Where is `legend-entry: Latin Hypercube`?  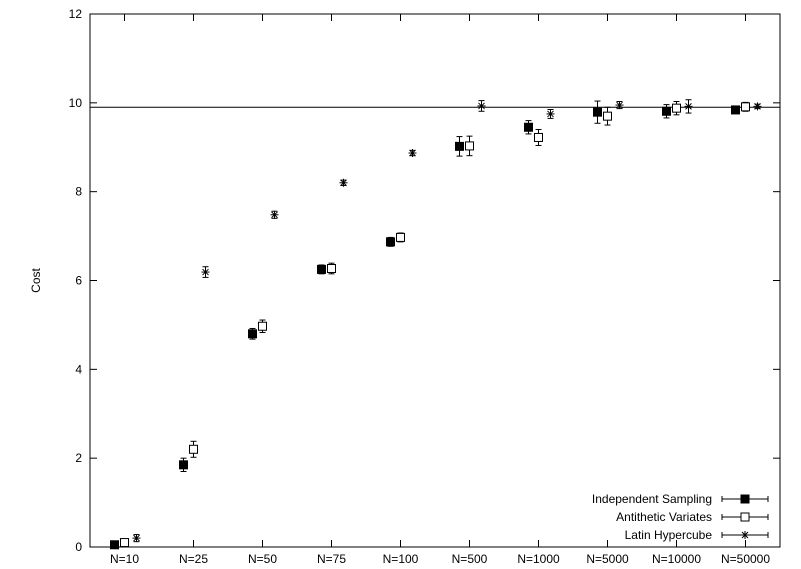
legend-entry: Latin Hypercube is located at coordinates (697, 535).